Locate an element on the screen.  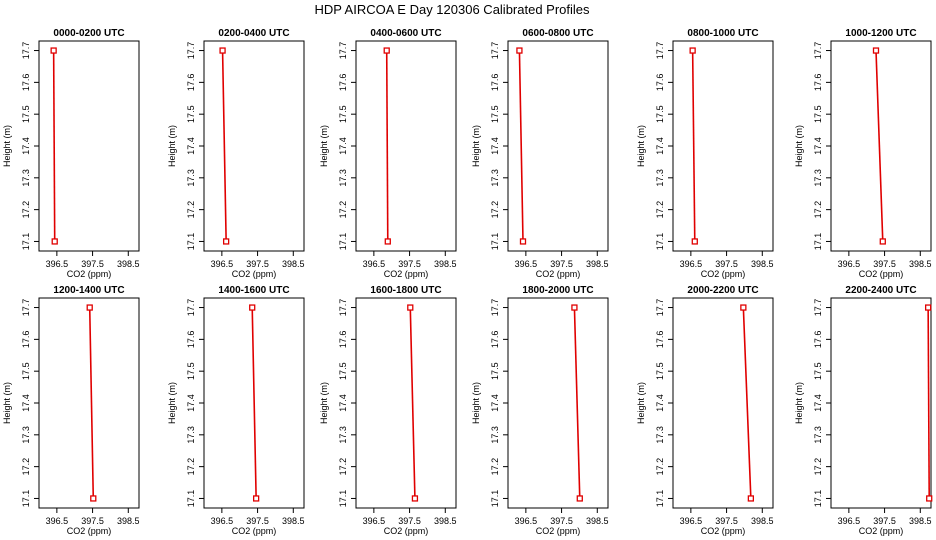
panel-title: 0200-0400 UTC is located at coordinates (253, 33).